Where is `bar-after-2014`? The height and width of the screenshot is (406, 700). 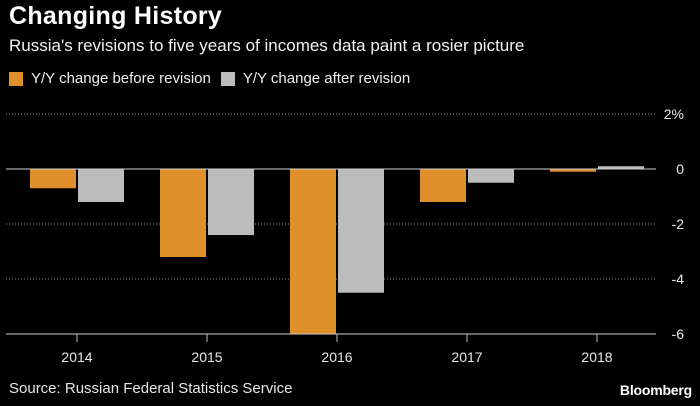
bar-after-2014 is located at coordinates (101, 185).